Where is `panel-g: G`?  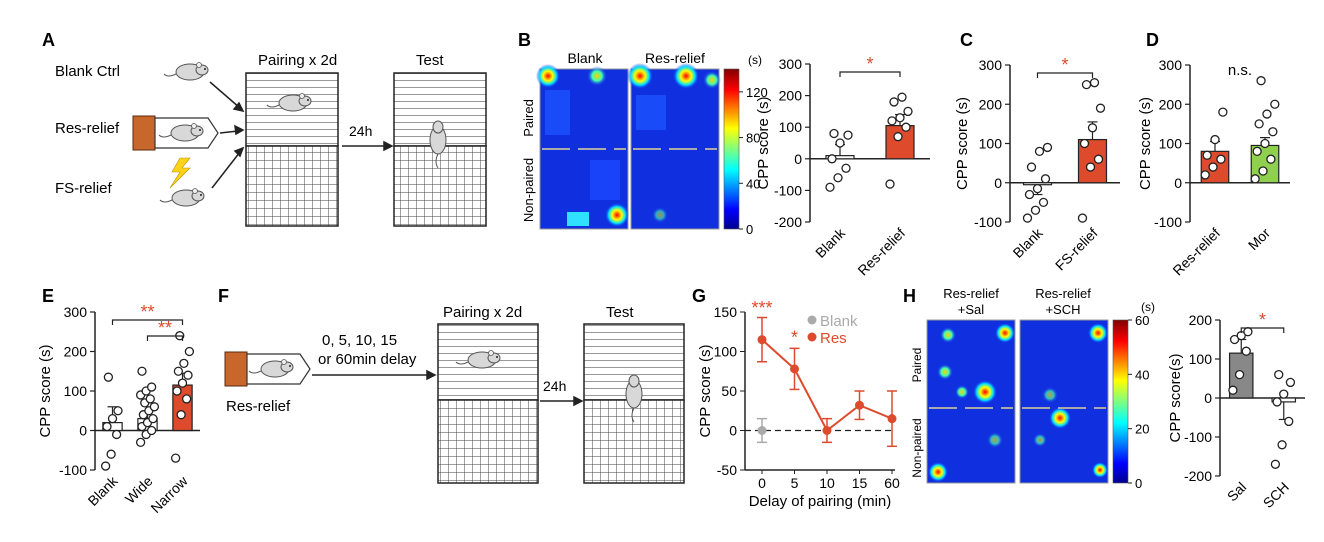
panel-g: G is located at coordinates (699, 296).